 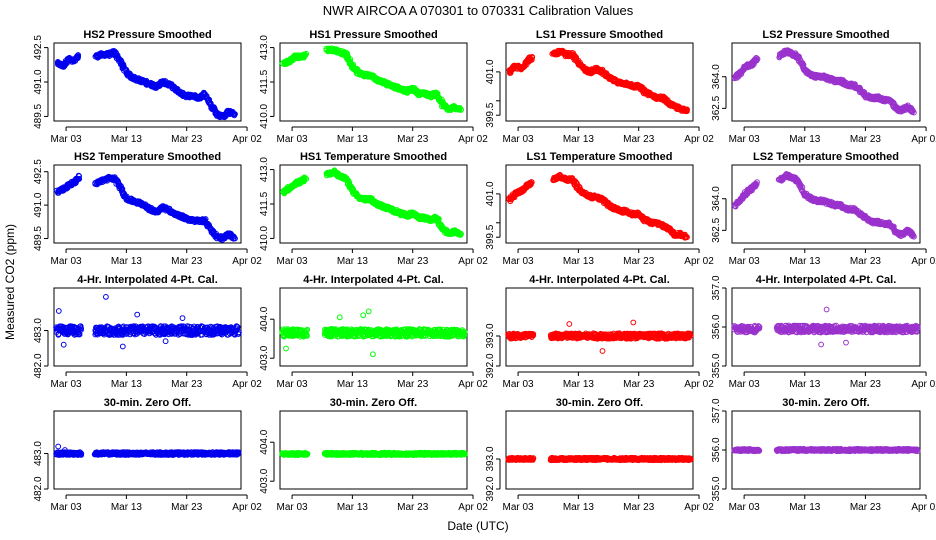 I want to click on data-series-LS2, so click(x=824, y=81).